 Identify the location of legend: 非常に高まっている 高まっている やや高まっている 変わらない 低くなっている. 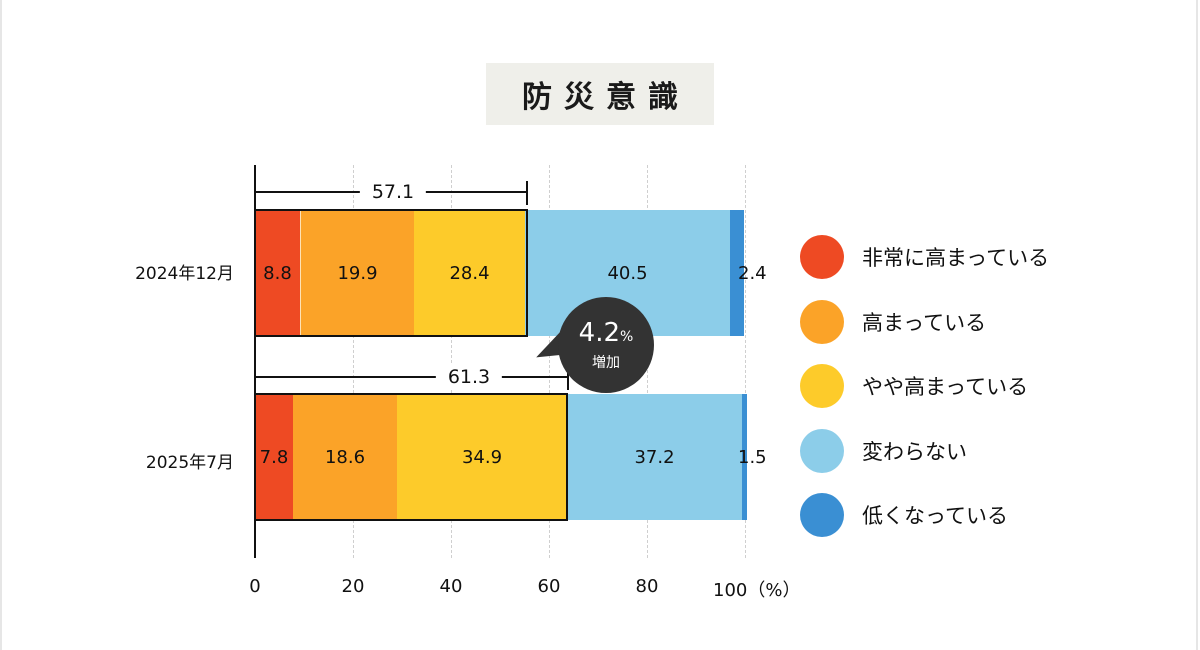
(924, 386).